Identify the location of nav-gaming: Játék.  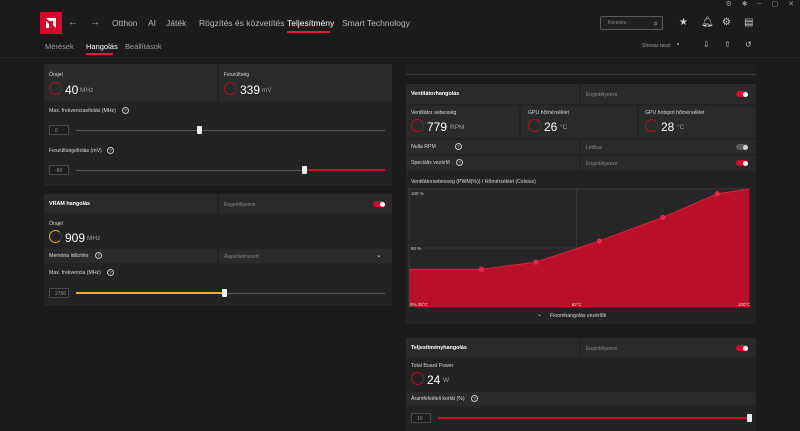
(176, 23).